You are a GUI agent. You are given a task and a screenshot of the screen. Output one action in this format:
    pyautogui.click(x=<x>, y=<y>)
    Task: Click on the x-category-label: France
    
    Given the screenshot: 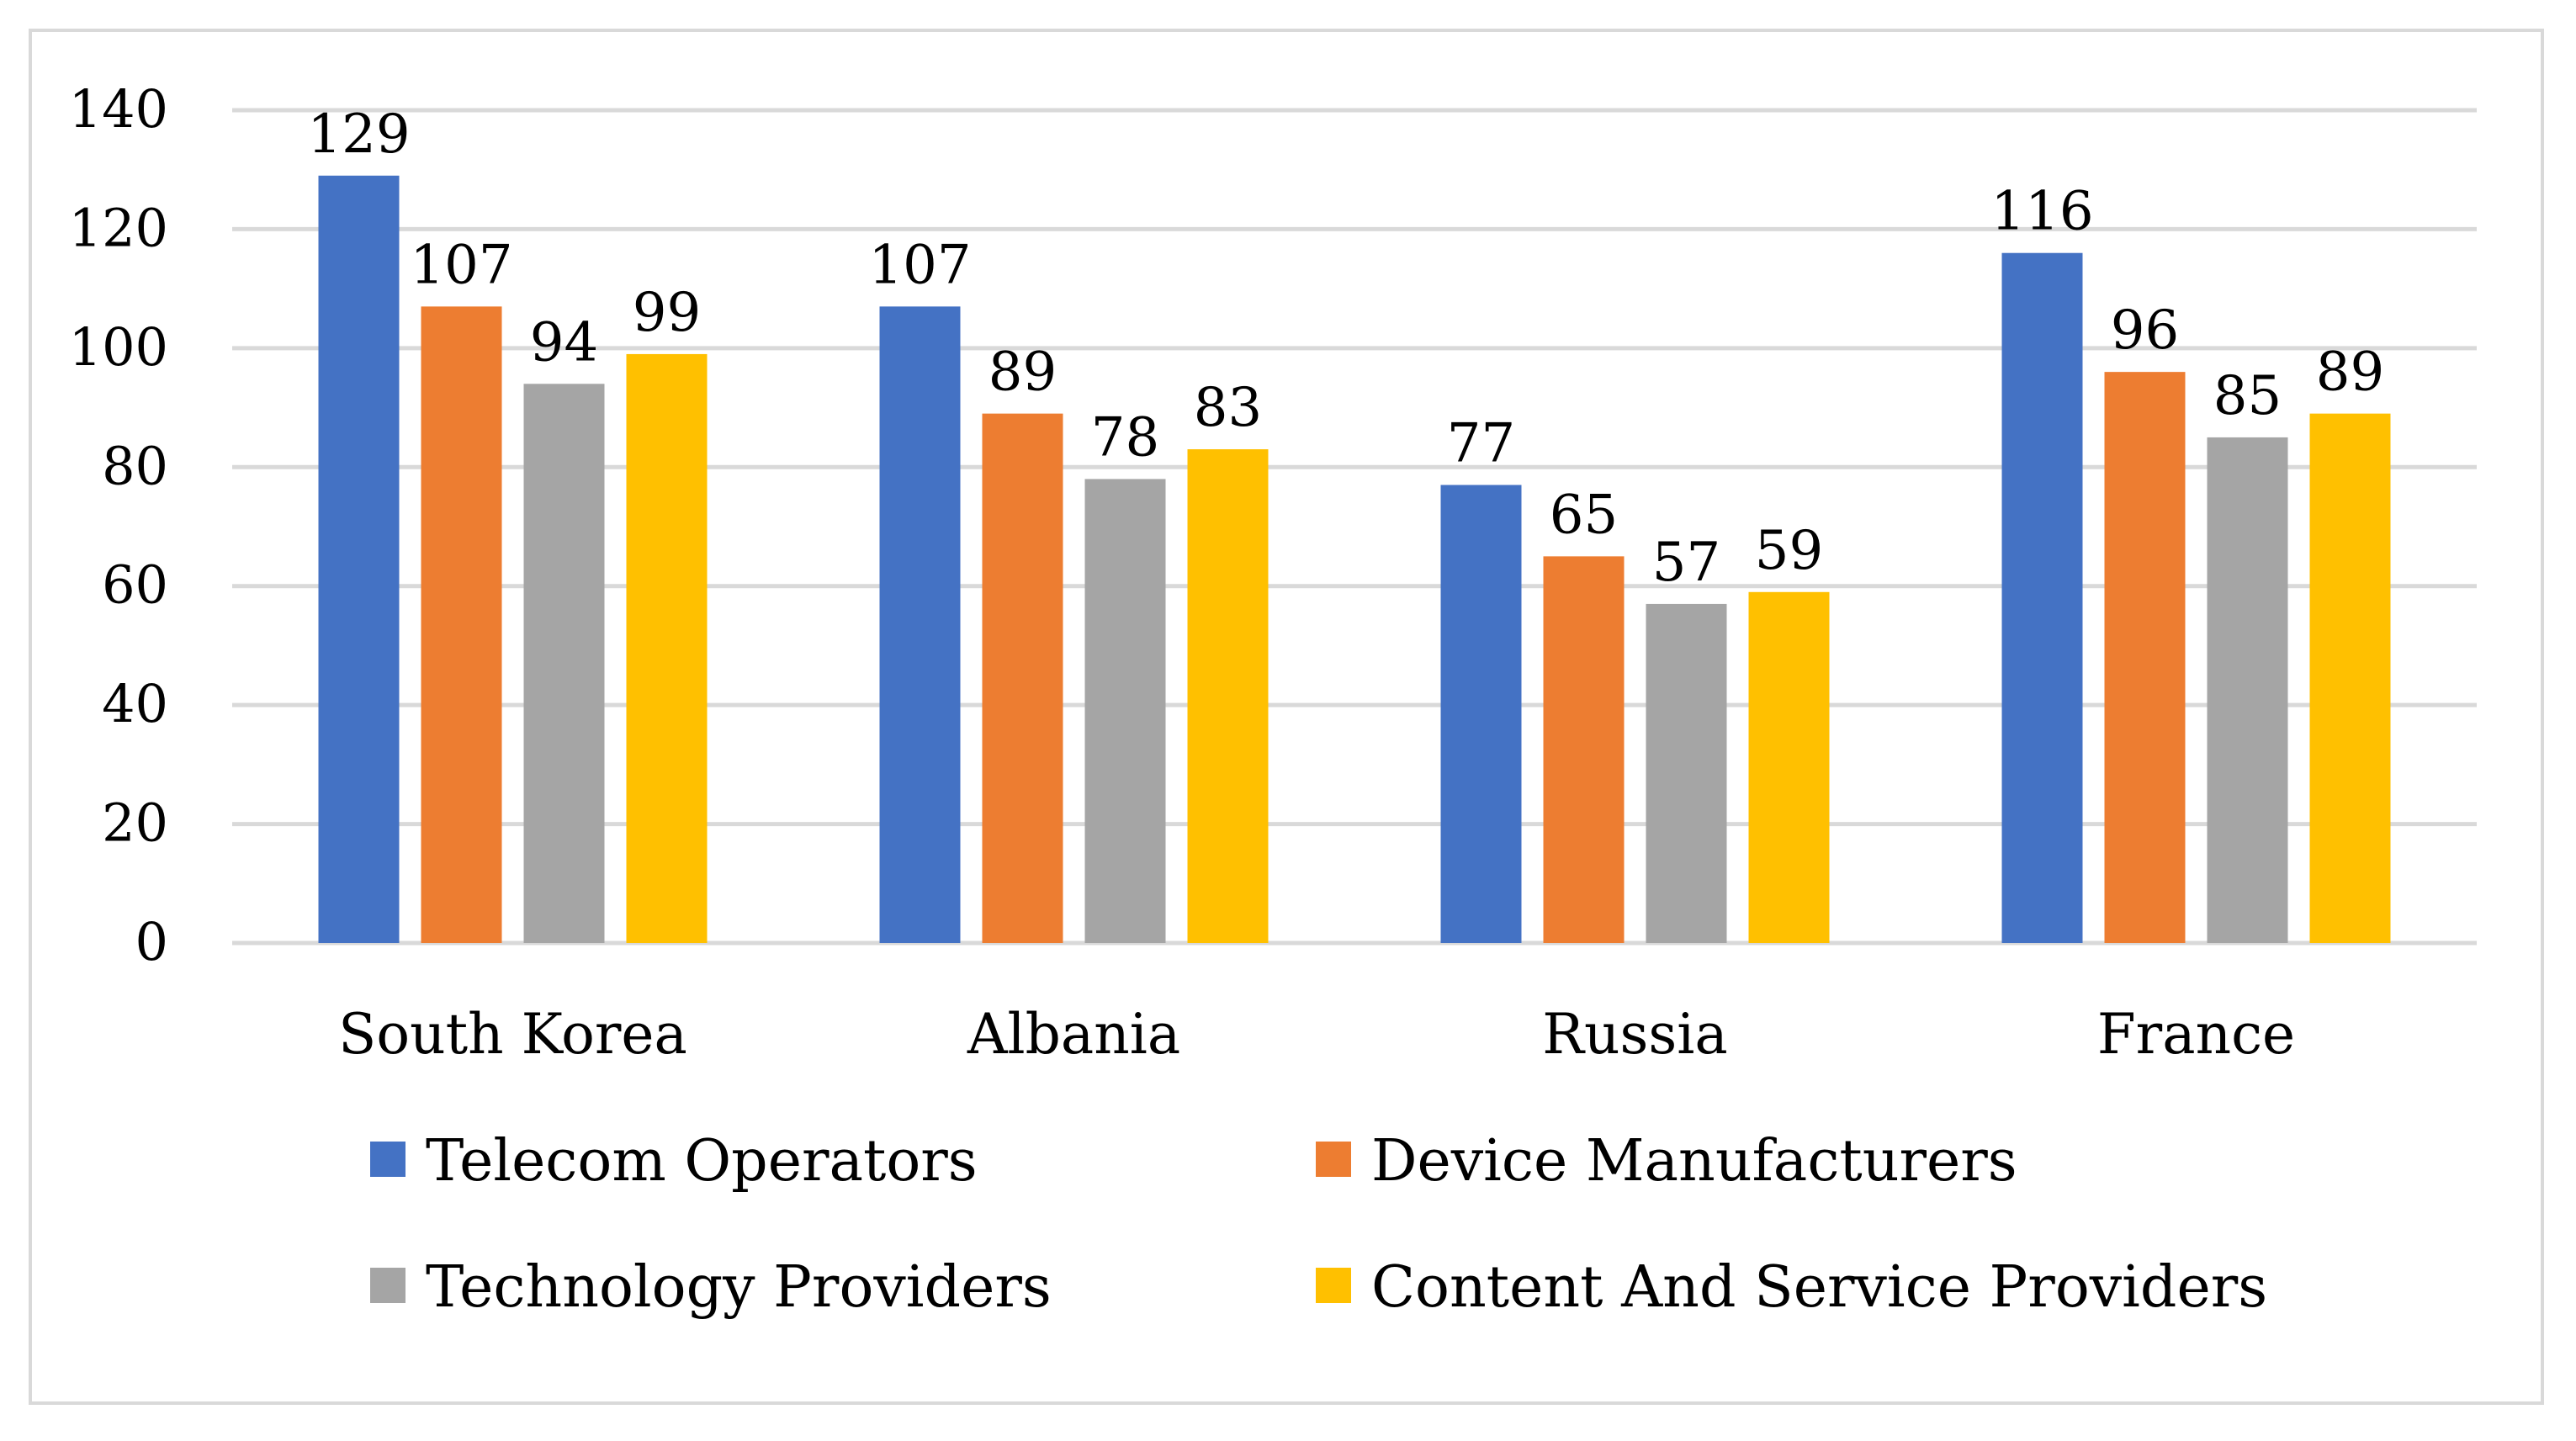 What is the action you would take?
    pyautogui.click(x=2196, y=1034)
    